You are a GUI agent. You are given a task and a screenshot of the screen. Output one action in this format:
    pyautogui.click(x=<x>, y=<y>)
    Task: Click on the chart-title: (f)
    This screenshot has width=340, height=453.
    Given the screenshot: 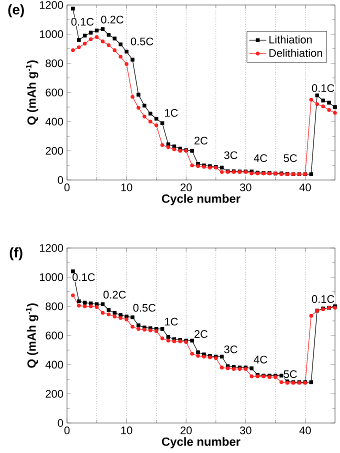 What is the action you would take?
    pyautogui.click(x=16, y=253)
    